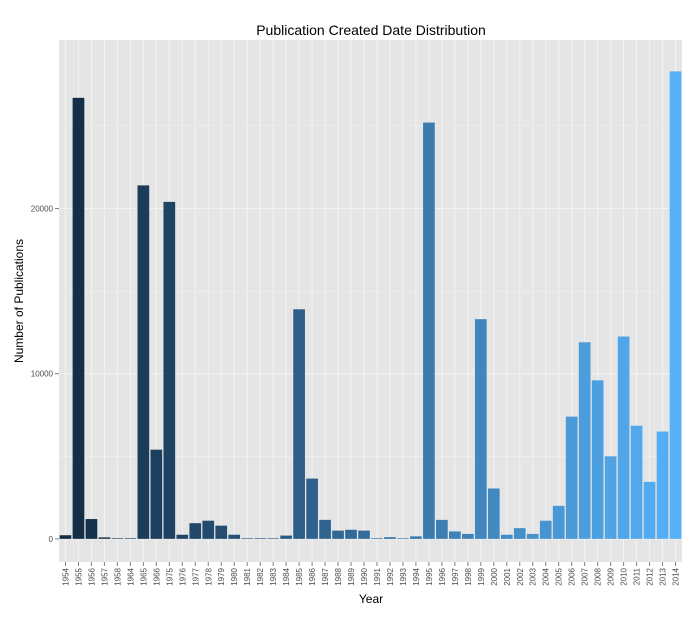 Image resolution: width=700 pixels, height=617 pixels. Describe the element at coordinates (506, 536) in the screenshot. I see `bar-2001` at that location.